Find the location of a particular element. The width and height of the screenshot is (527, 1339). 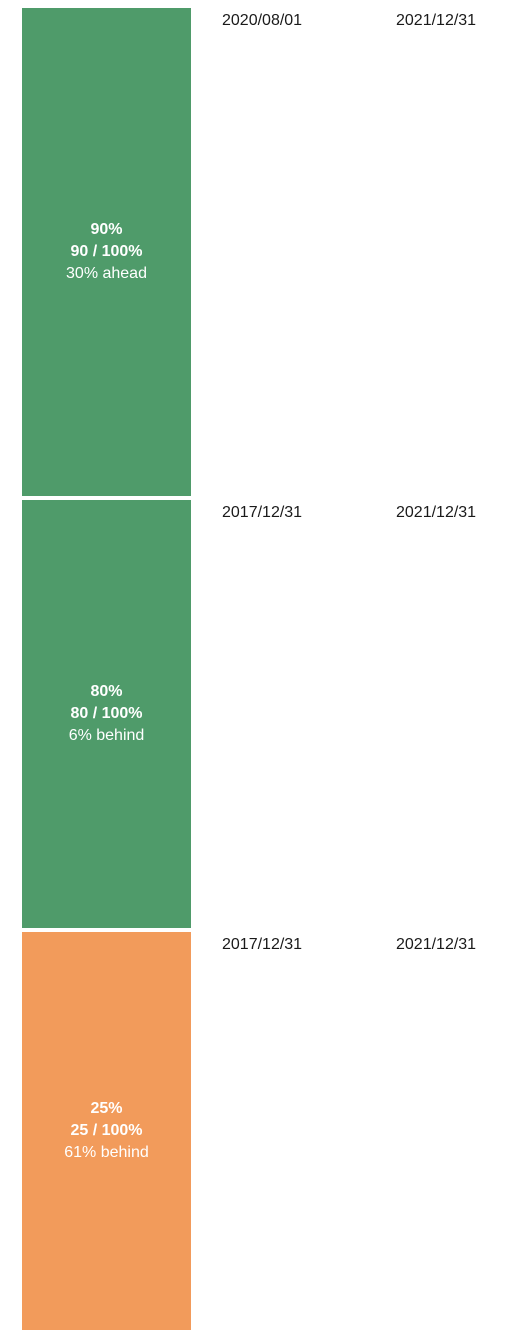

start-date: 2020/08/01 is located at coordinates (262, 20).